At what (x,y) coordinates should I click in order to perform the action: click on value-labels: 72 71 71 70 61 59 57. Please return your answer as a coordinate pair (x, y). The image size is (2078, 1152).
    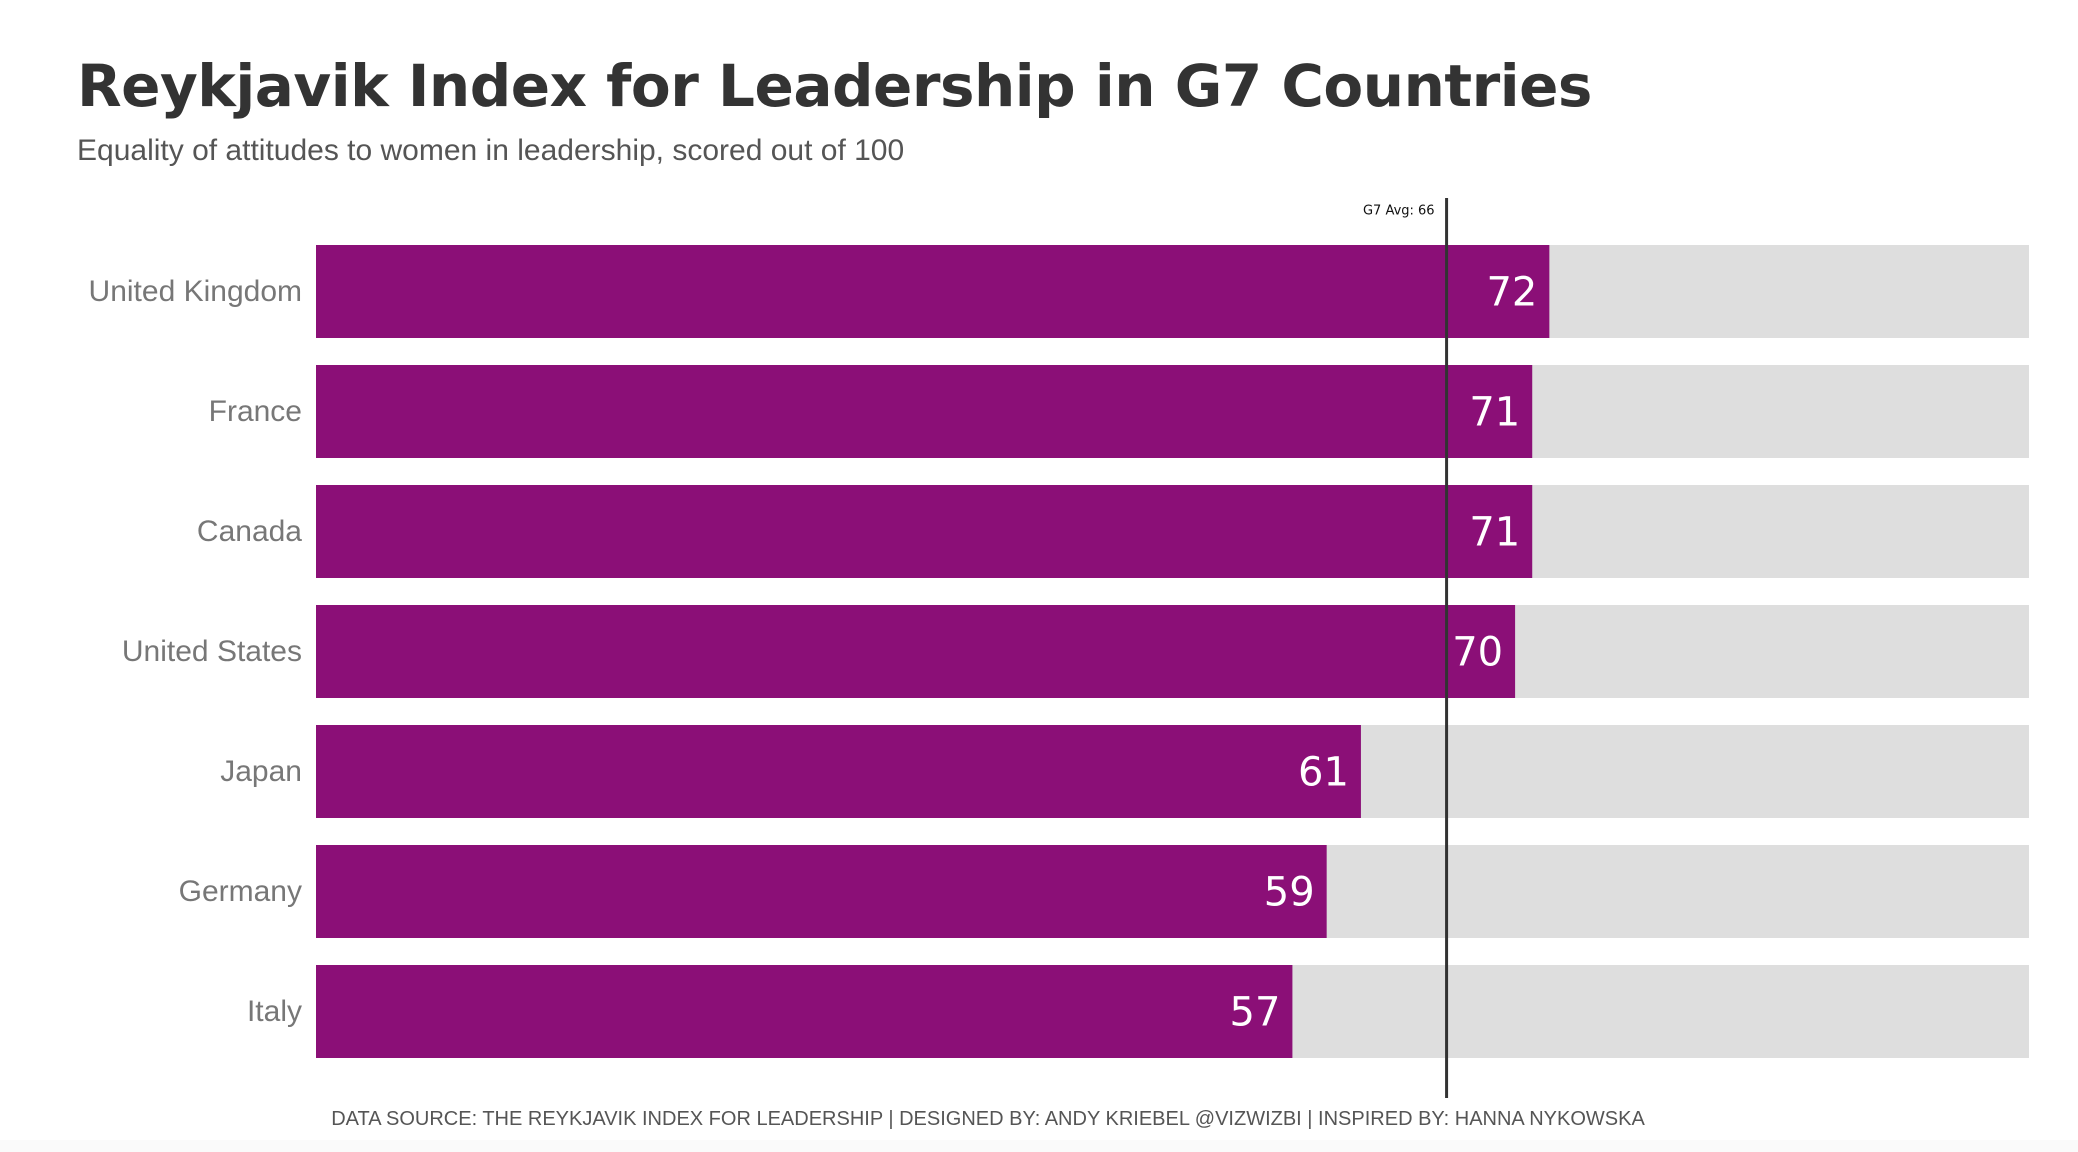
    Looking at the image, I should click on (1384, 653).